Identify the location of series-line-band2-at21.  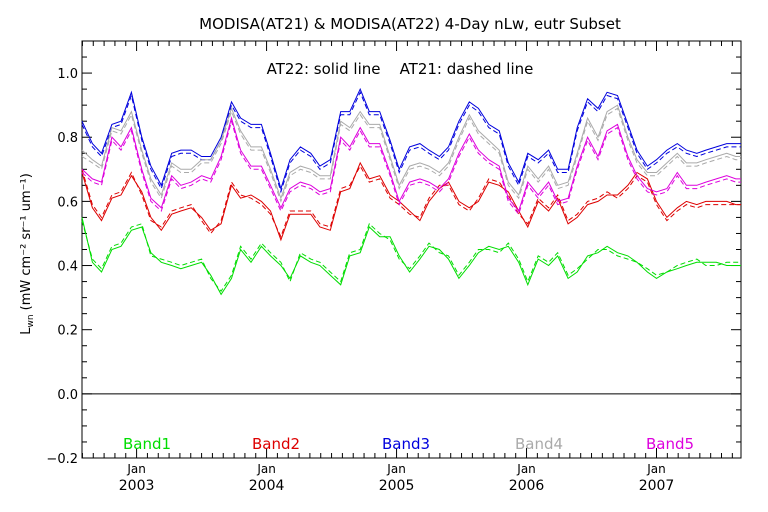
(411, 202).